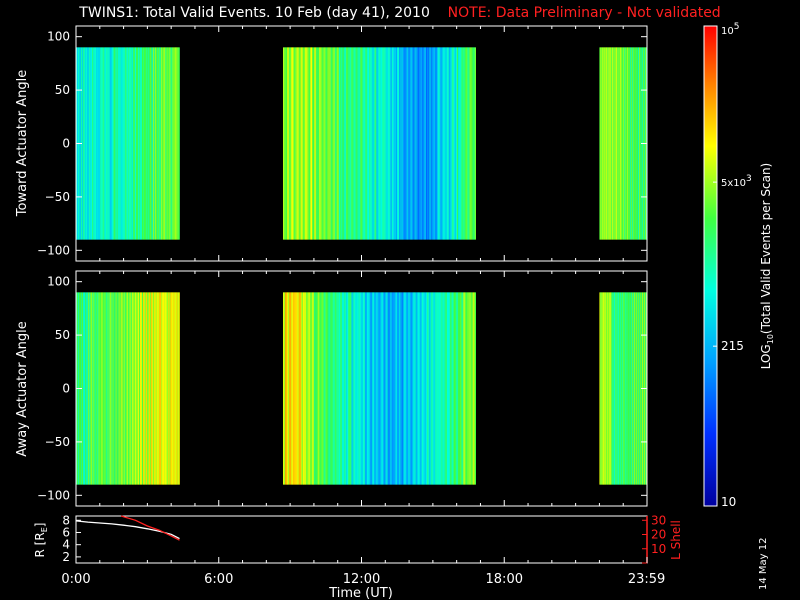 Image resolution: width=800 pixels, height=600 pixels. What do you see at coordinates (710, 266) in the screenshot?
I see `colorbar-gradient` at bounding box center [710, 266].